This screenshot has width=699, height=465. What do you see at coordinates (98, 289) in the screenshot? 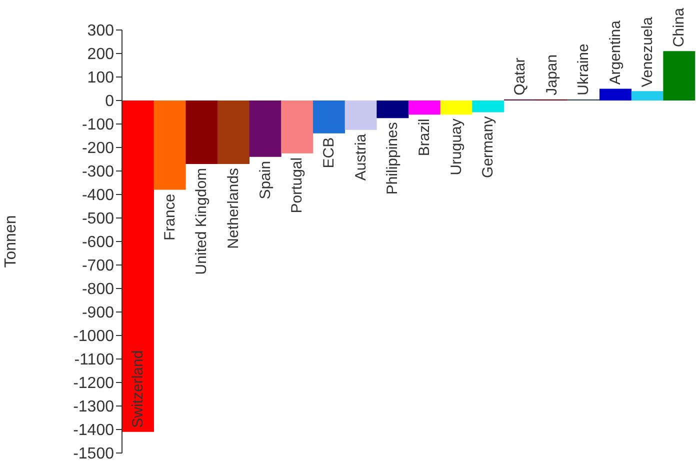
I see `y-tick-label: -800` at bounding box center [98, 289].